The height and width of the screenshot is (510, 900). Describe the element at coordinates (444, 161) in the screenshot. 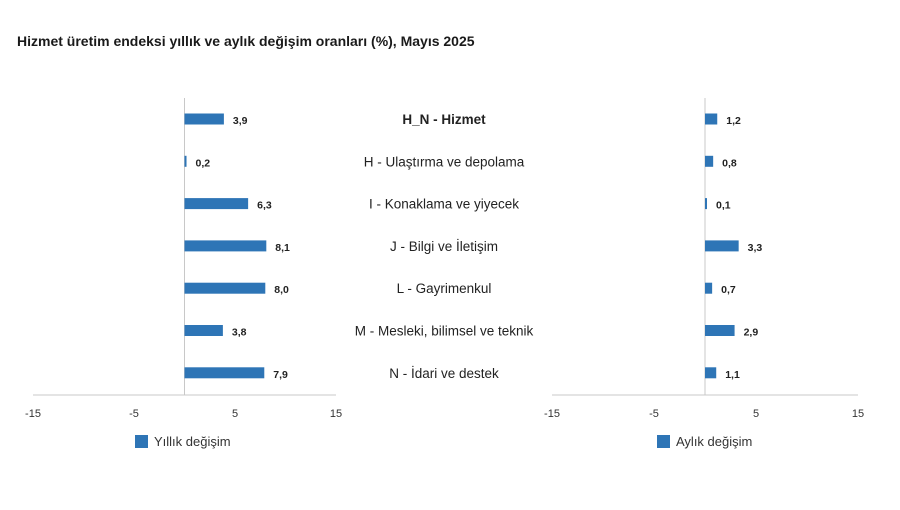

I see `category-label: H - Ulaştırma ve depolama` at that location.